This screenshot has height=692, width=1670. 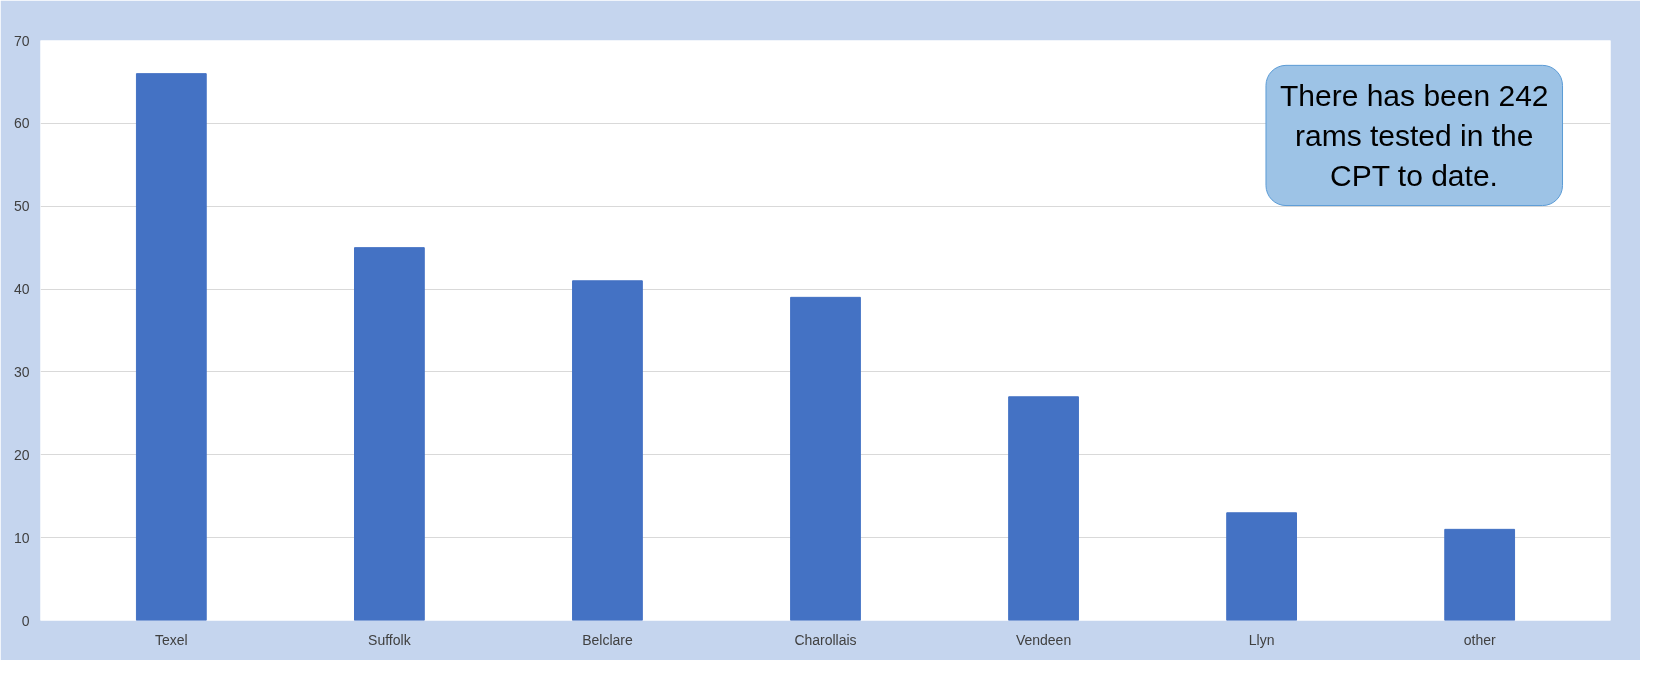 What do you see at coordinates (1261, 639) in the screenshot?
I see `x-tick-label: Llyn` at bounding box center [1261, 639].